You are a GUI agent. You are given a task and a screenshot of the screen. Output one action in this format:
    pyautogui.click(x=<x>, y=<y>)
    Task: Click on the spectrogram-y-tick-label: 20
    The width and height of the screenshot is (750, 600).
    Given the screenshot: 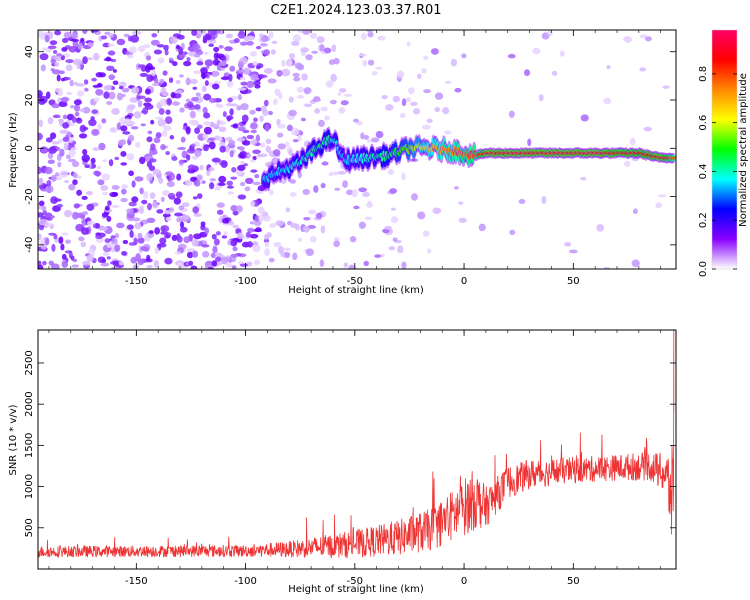 What is the action you would take?
    pyautogui.click(x=29, y=100)
    